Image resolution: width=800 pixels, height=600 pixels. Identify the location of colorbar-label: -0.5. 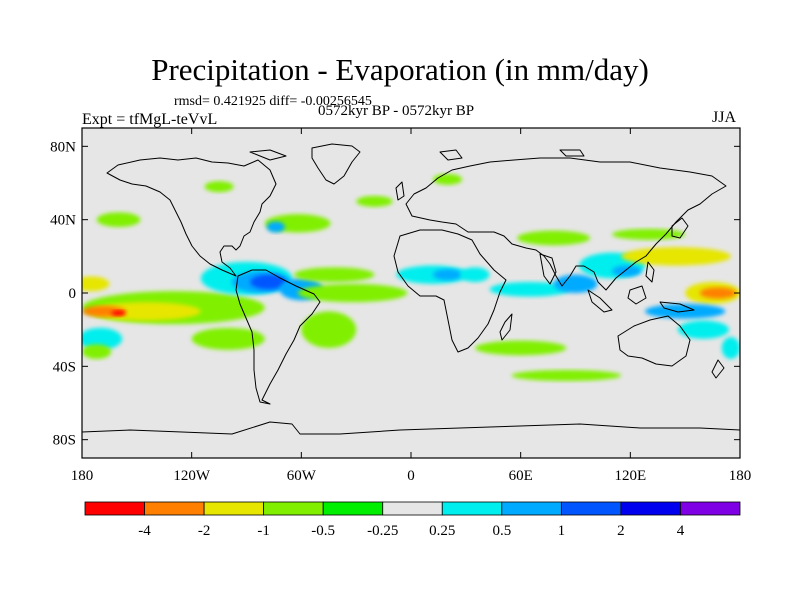
(323, 531).